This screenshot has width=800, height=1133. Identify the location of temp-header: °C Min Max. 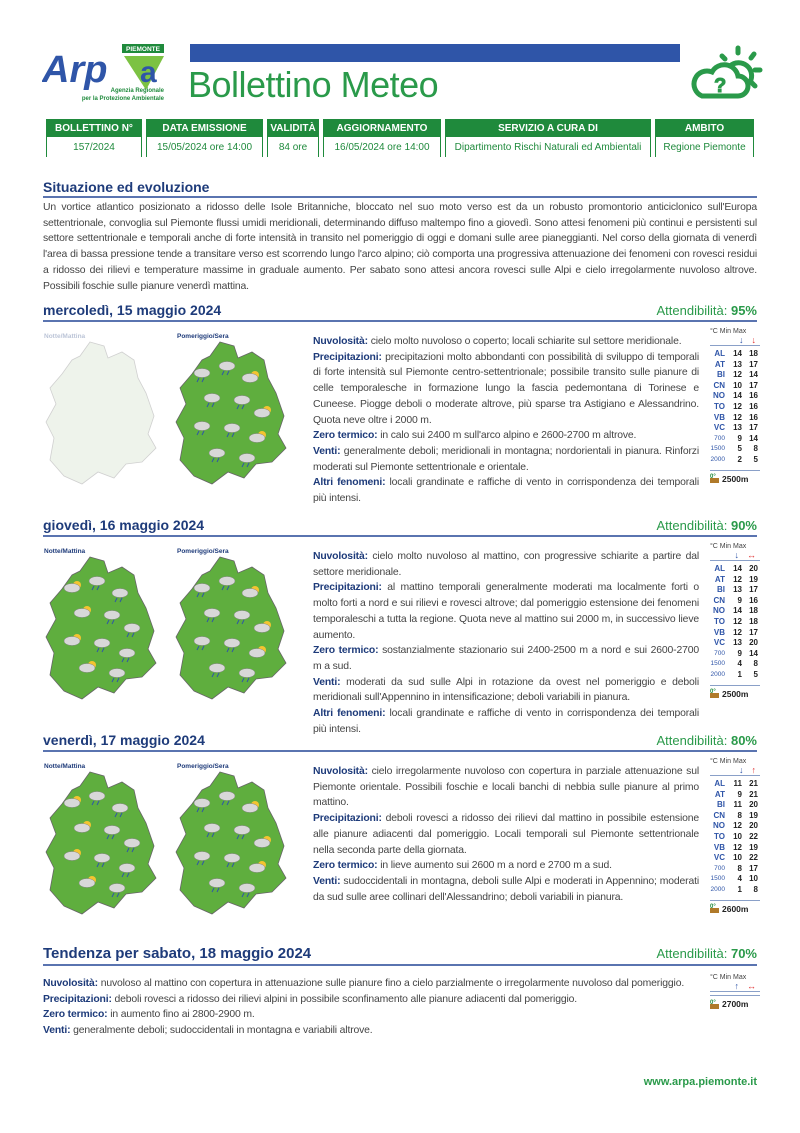
(728, 977).